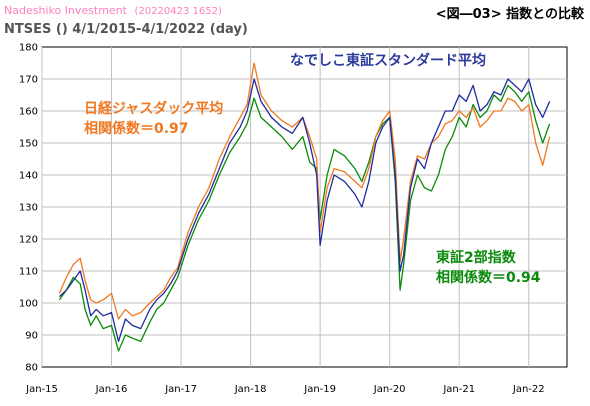 Image resolution: width=590 pixels, height=406 pixels. What do you see at coordinates (28, 240) in the screenshot?
I see `y-tick-label: 120` at bounding box center [28, 240].